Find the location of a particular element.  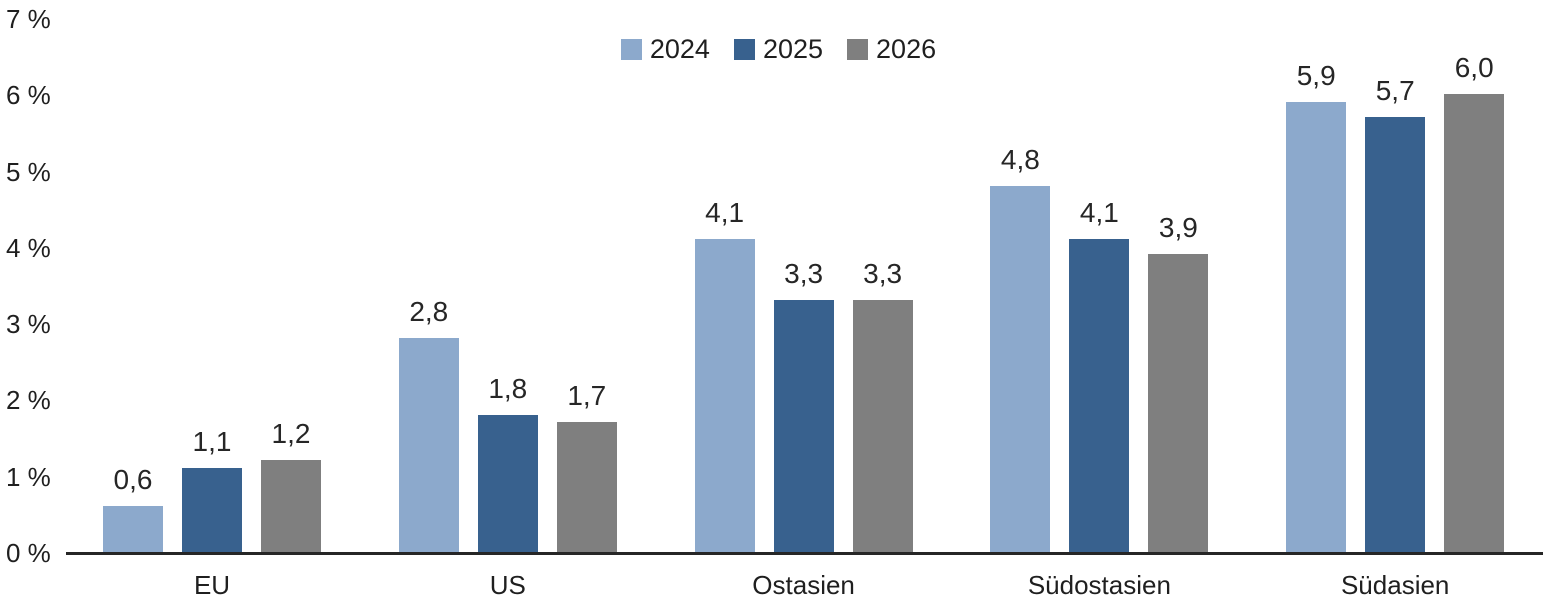

legend-item: 2025 is located at coordinates (778, 49).